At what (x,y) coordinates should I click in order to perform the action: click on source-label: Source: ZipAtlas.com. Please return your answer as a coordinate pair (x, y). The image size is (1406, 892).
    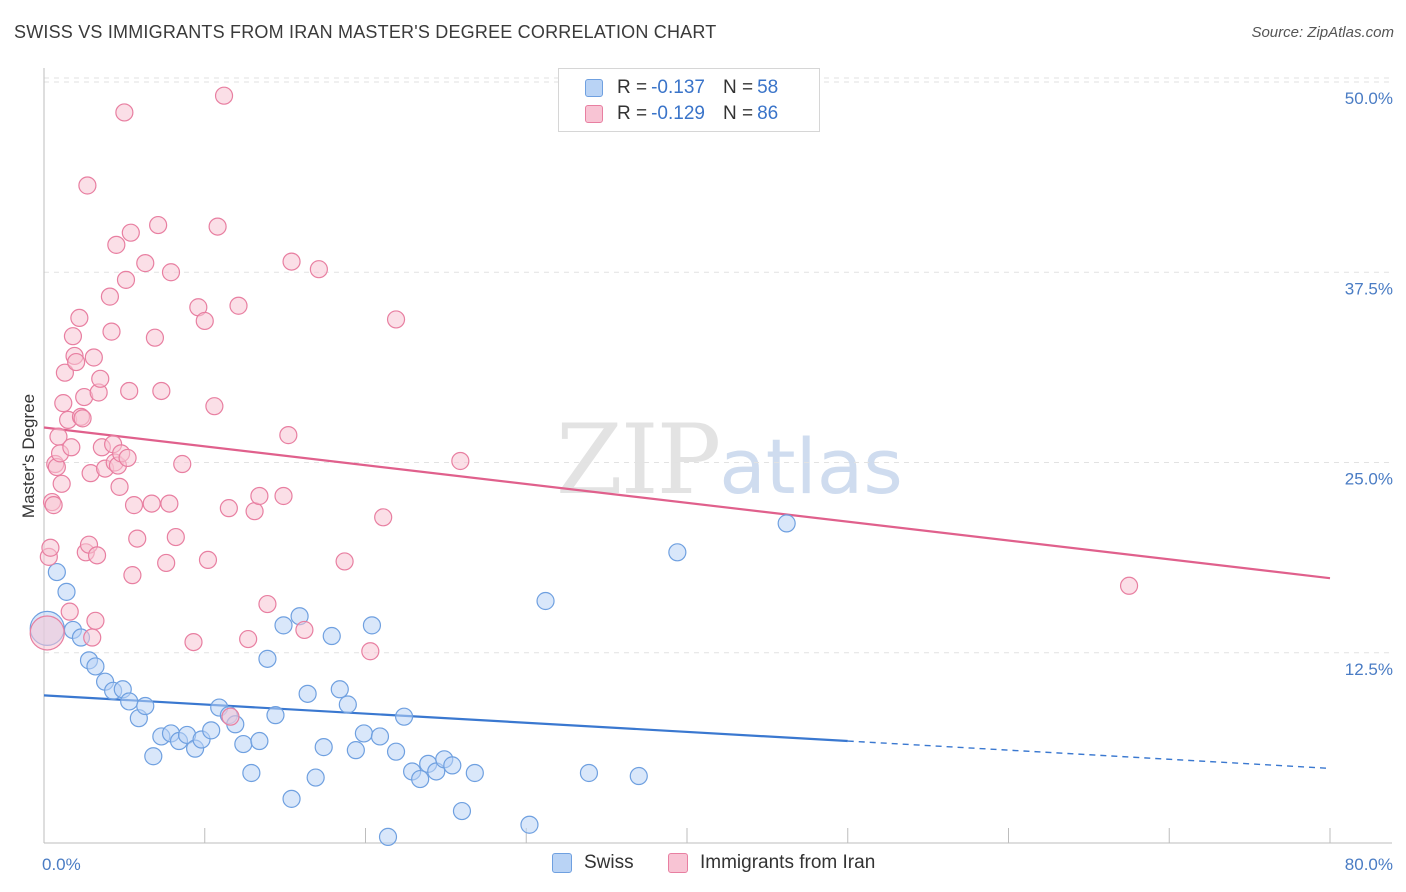
    Looking at the image, I should click on (1322, 32).